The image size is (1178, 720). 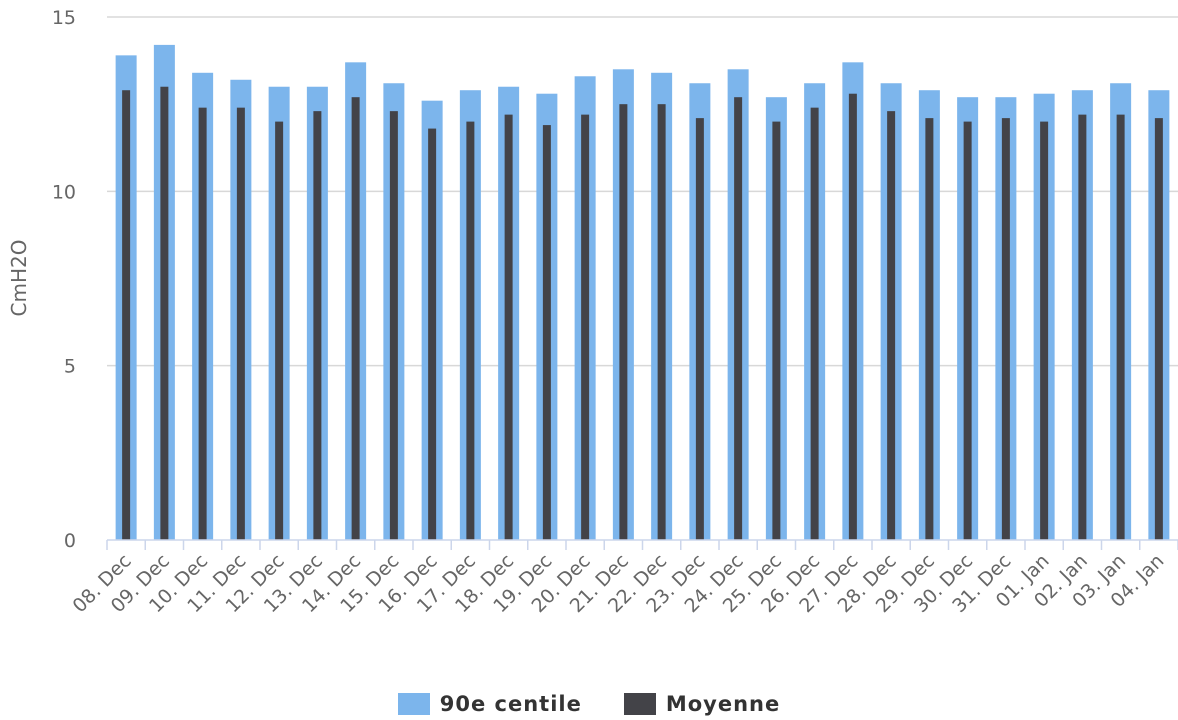 What do you see at coordinates (64, 279) in the screenshot?
I see `y-axis-tick-labels: 0 5 10 15` at bounding box center [64, 279].